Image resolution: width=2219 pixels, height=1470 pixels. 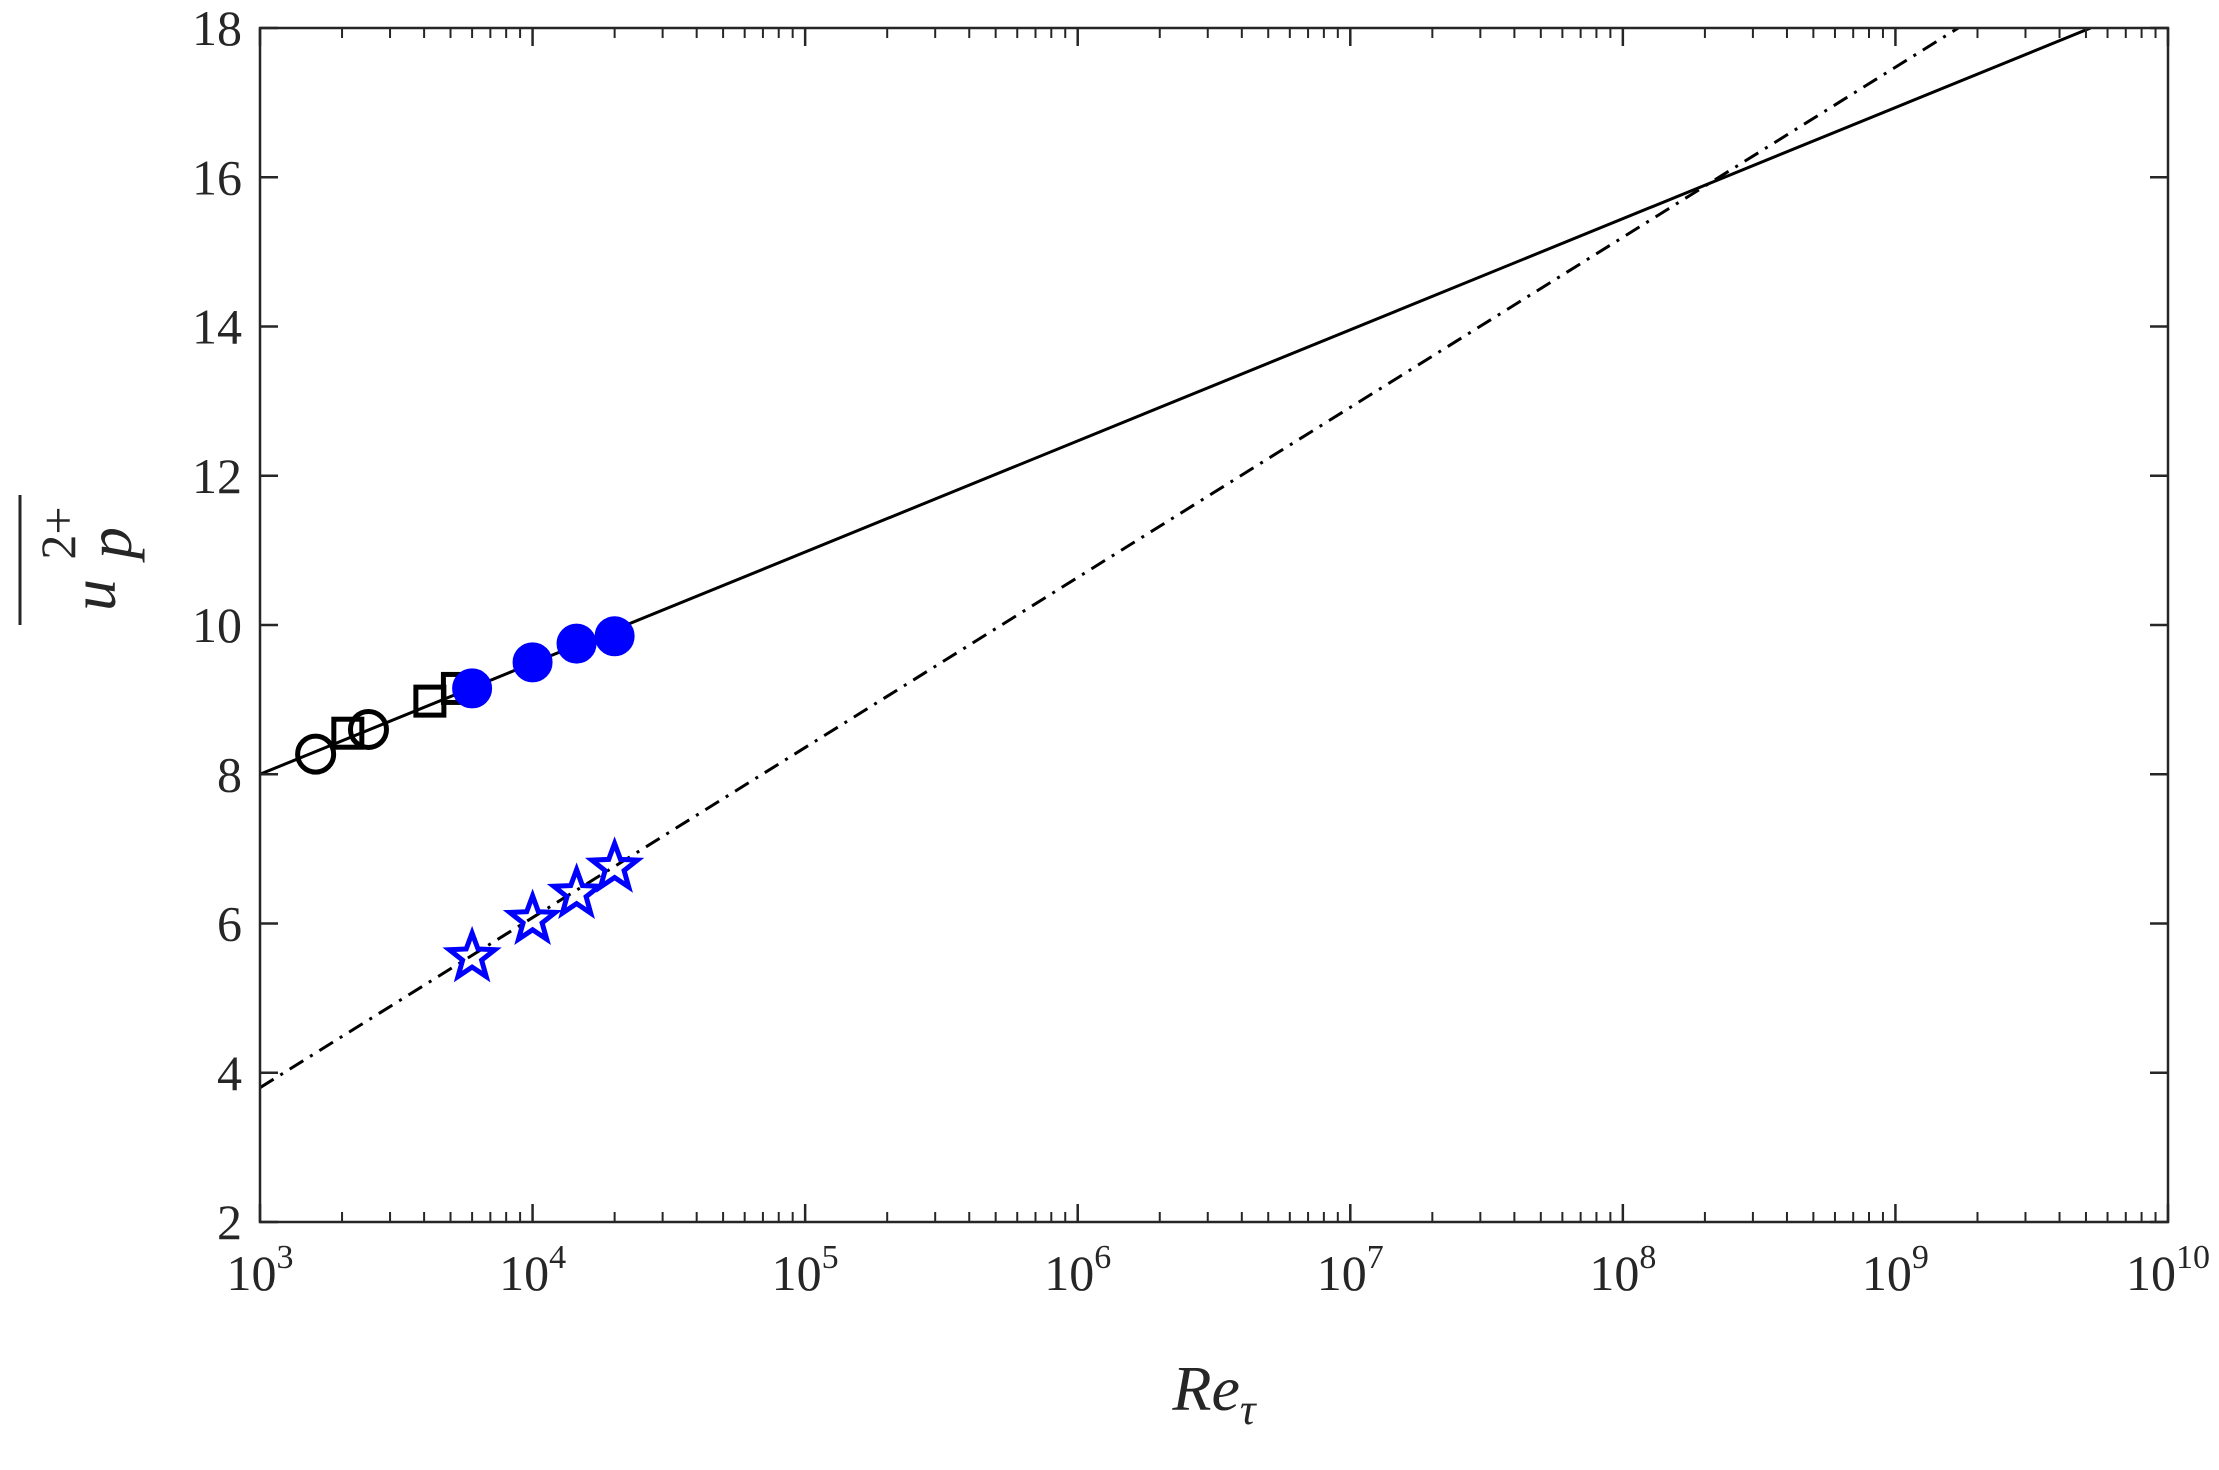 I want to click on square-open-marker, so click(x=348, y=733).